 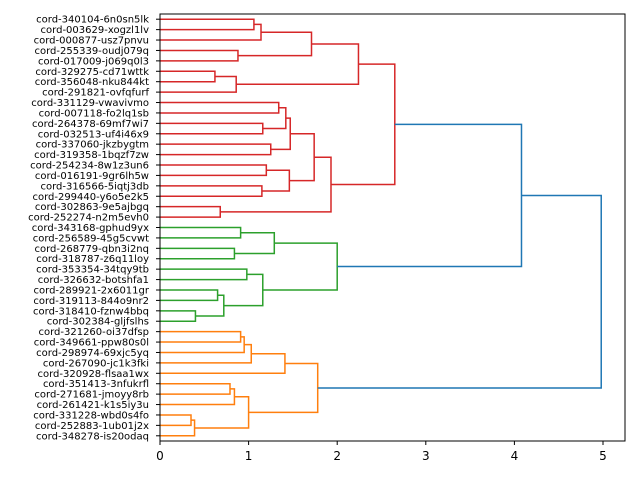 What do you see at coordinates (90, 197) in the screenshot?
I see `leaf-label: cord-299440-y6o5e2k5` at bounding box center [90, 197].